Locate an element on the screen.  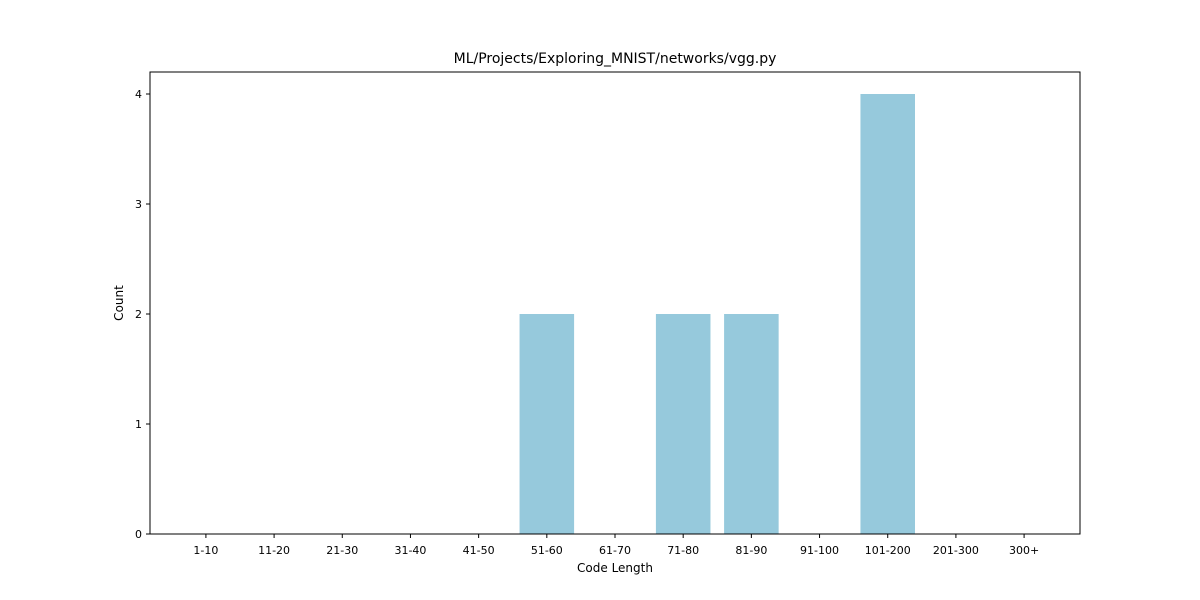
x-tick-label: 41-50 is located at coordinates (479, 550).